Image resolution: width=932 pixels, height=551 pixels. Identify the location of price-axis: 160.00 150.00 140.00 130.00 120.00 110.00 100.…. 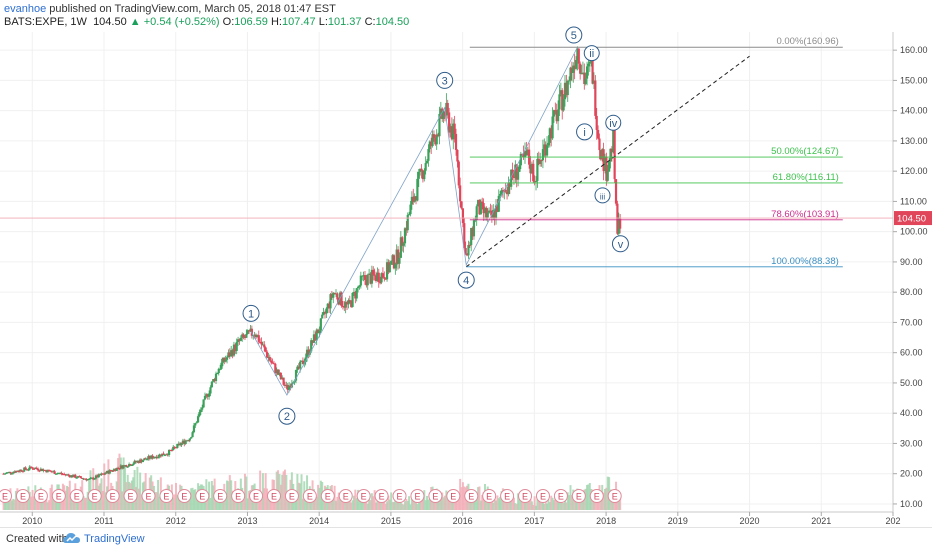
(912, 272).